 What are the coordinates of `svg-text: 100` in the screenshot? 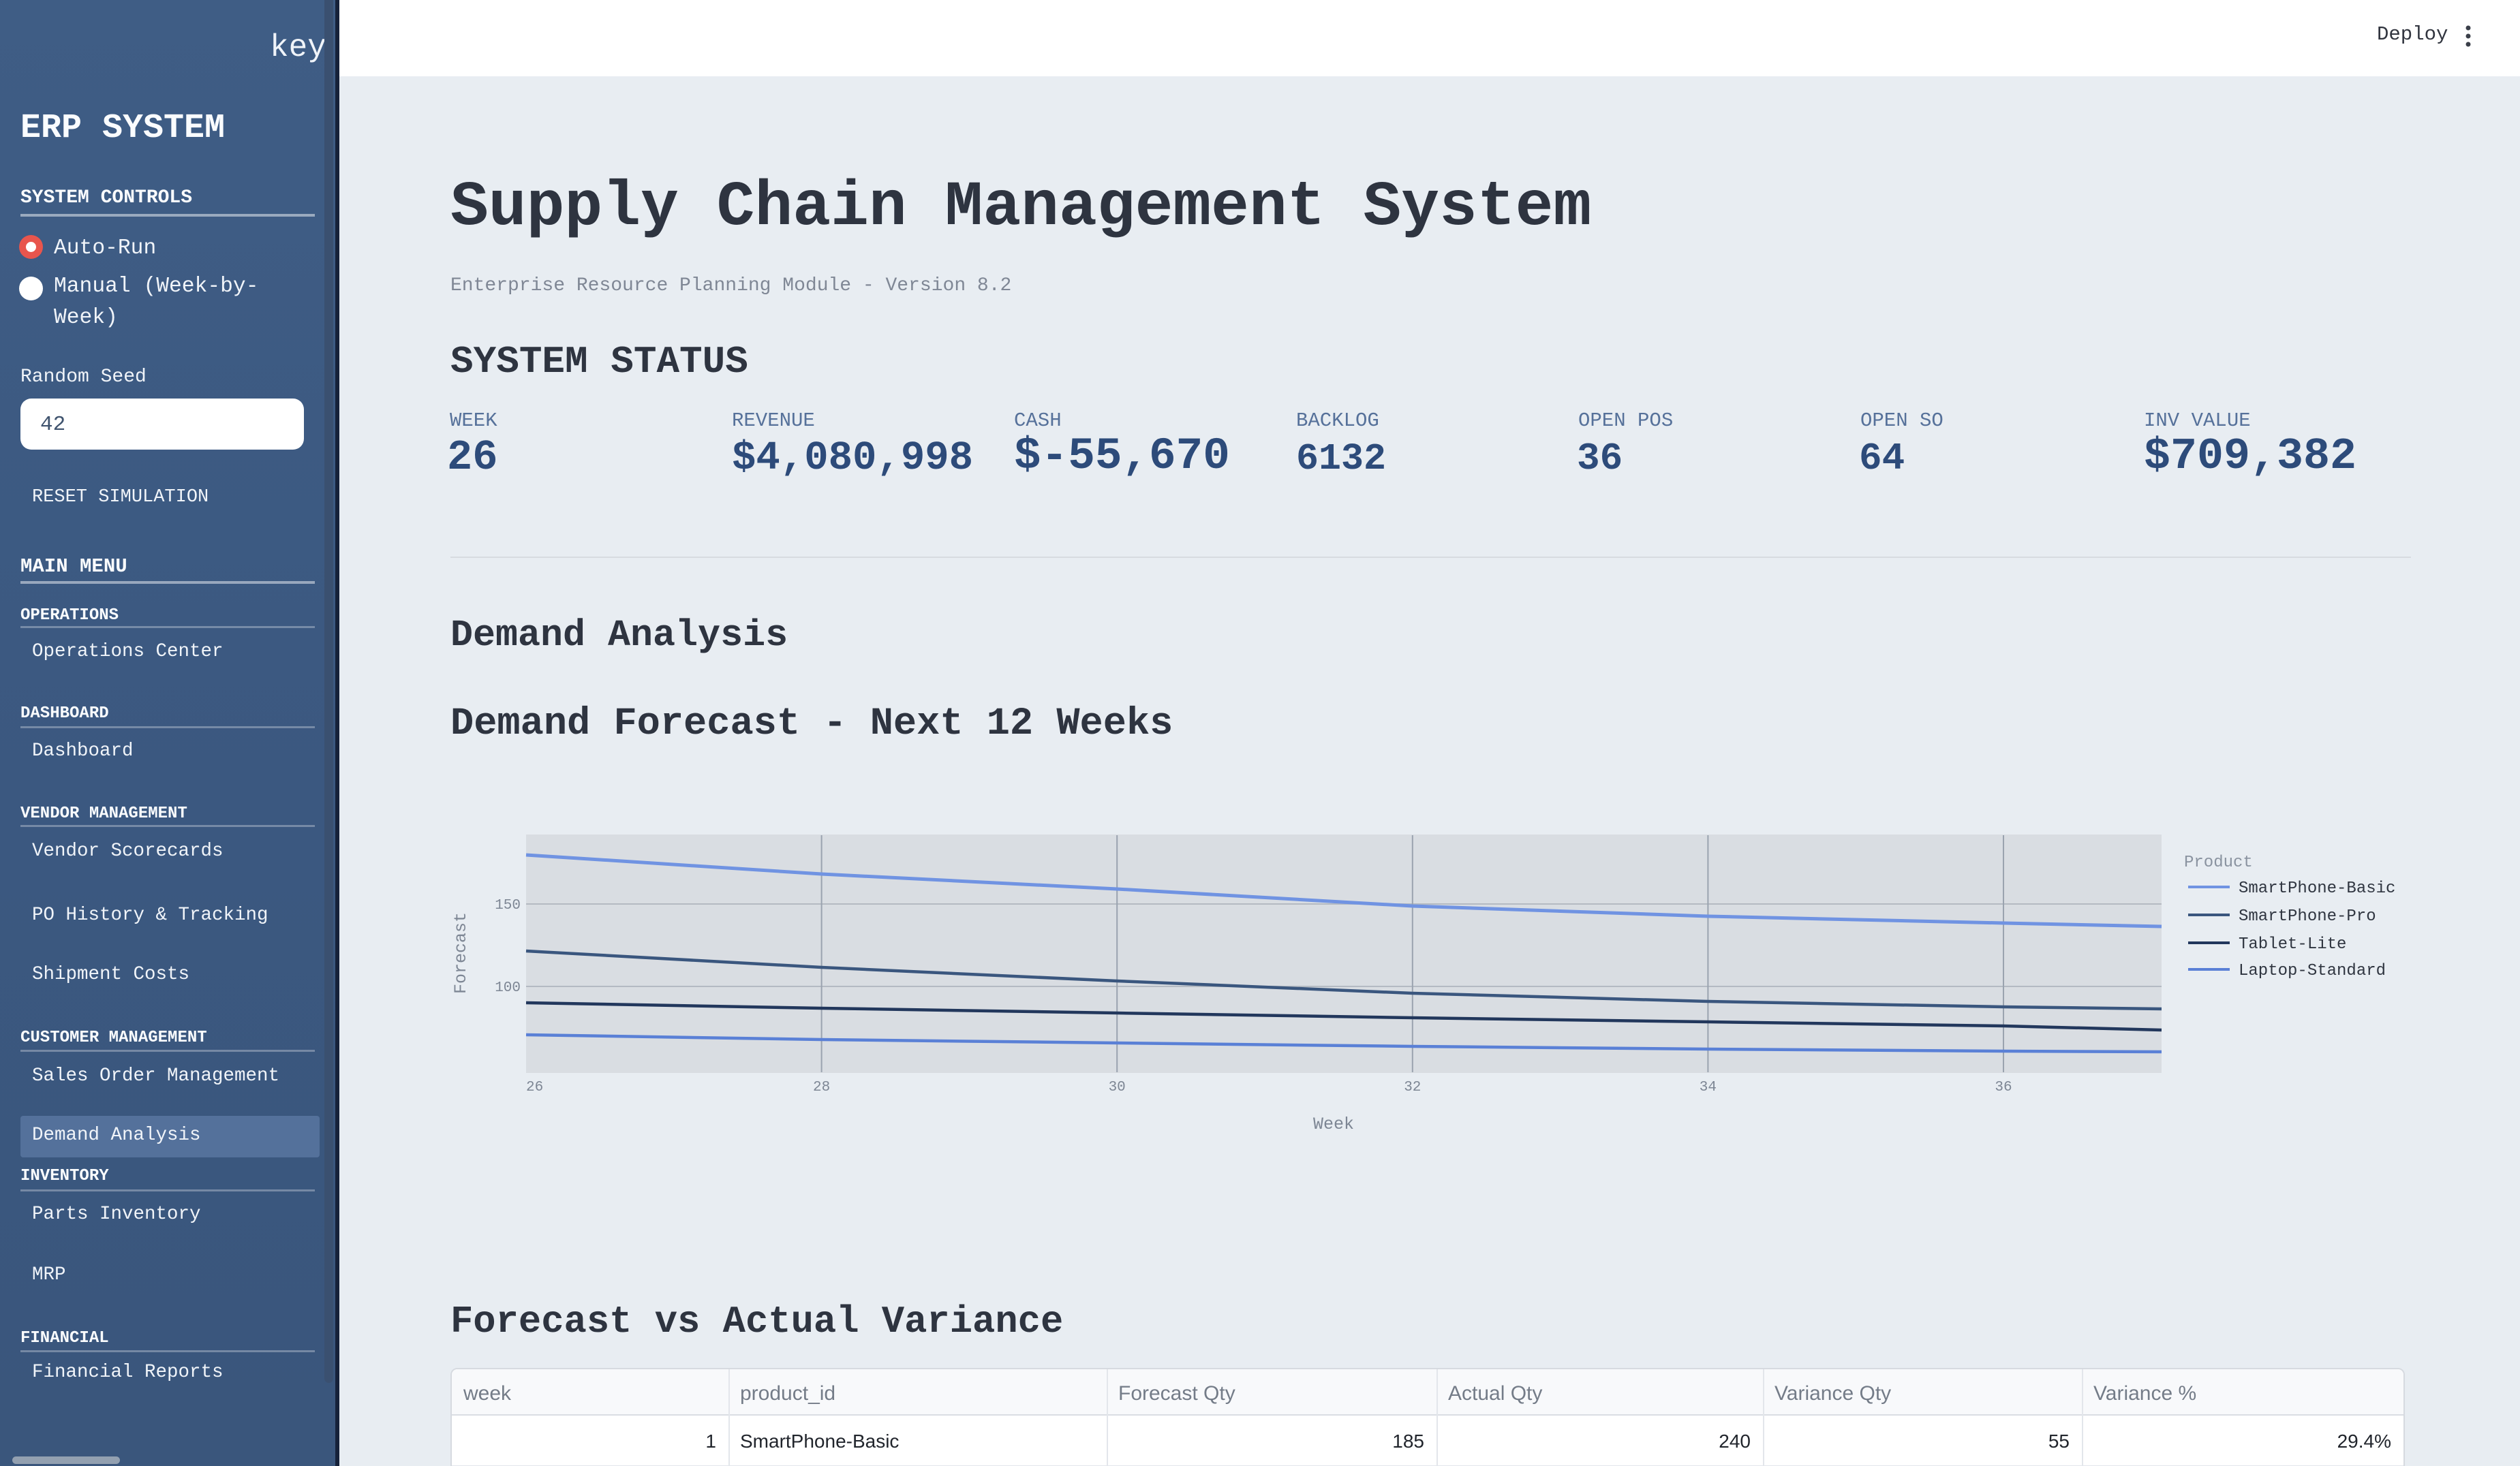 It's located at (508, 988).